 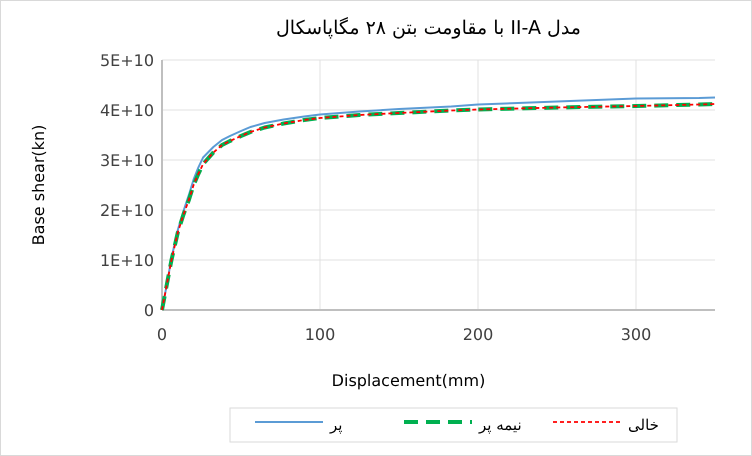 What do you see at coordinates (127, 210) in the screenshot?
I see `y-tick-label: 2E+10` at bounding box center [127, 210].